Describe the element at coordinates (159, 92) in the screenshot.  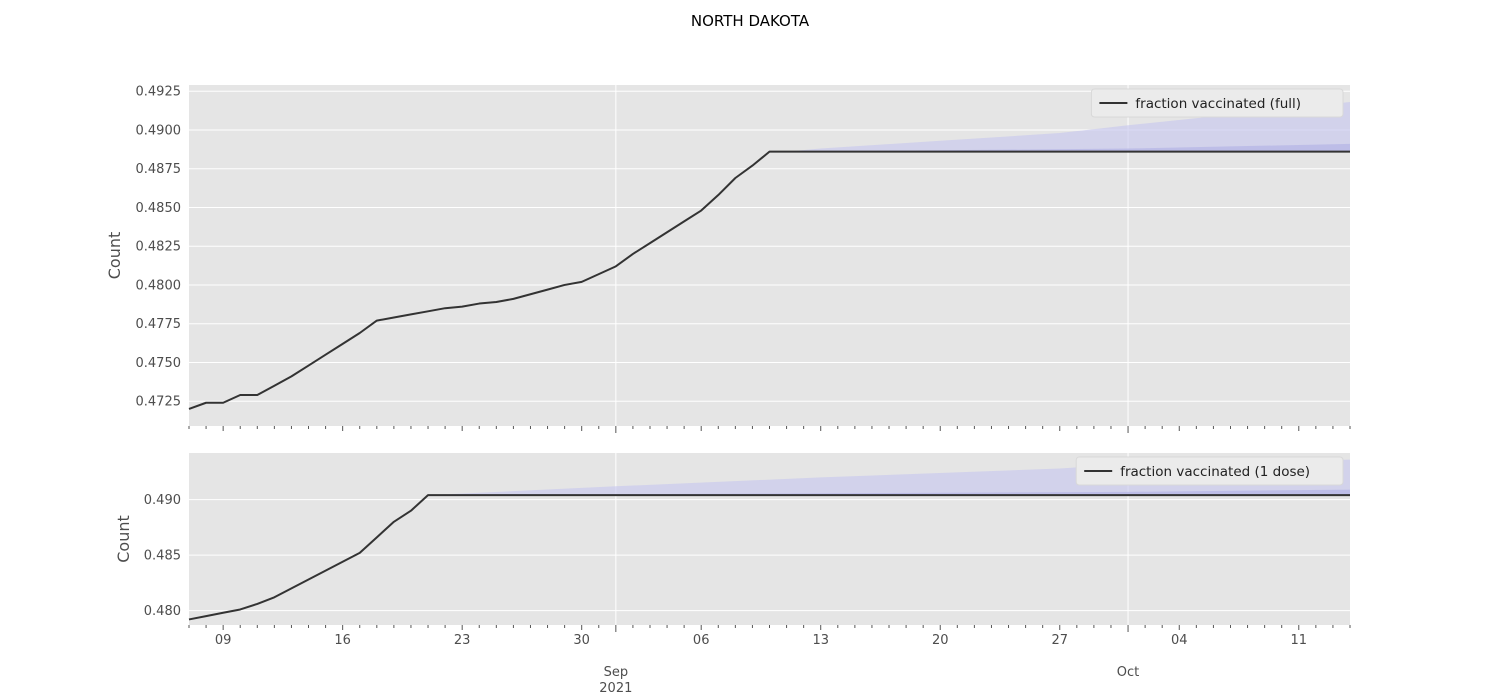
I see `y-tick-label: 0.4925` at that location.